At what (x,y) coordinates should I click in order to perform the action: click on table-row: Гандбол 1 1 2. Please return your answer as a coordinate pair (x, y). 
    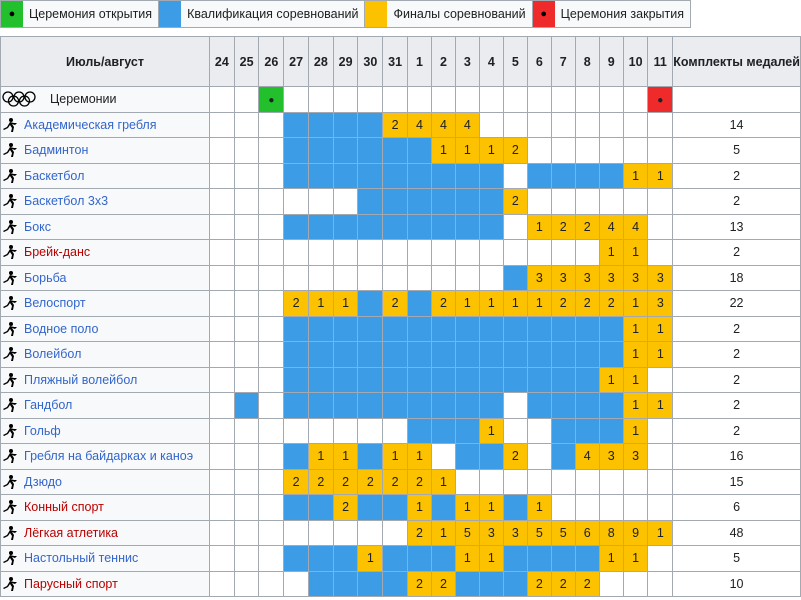
    Looking at the image, I should click on (400, 405).